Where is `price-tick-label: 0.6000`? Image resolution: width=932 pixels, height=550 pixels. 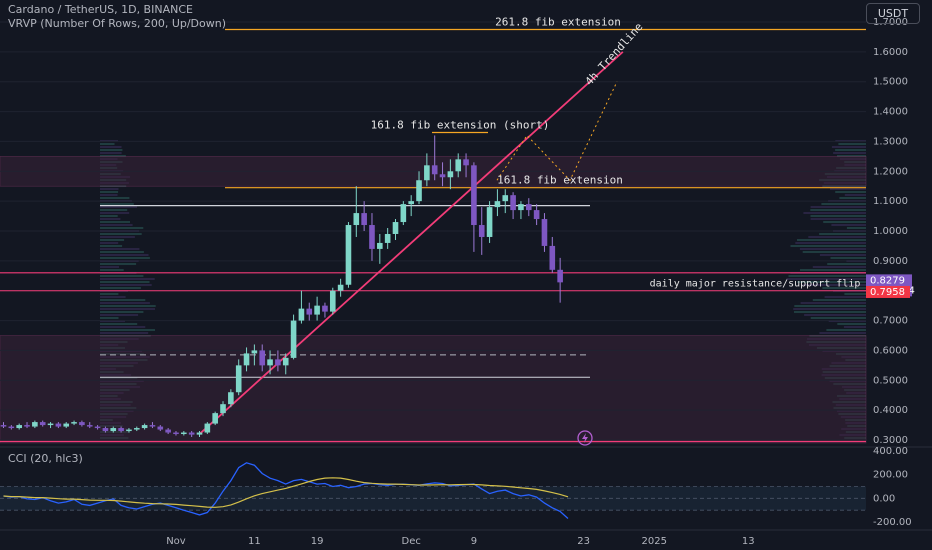 price-tick-label: 0.6000 is located at coordinates (890, 350).